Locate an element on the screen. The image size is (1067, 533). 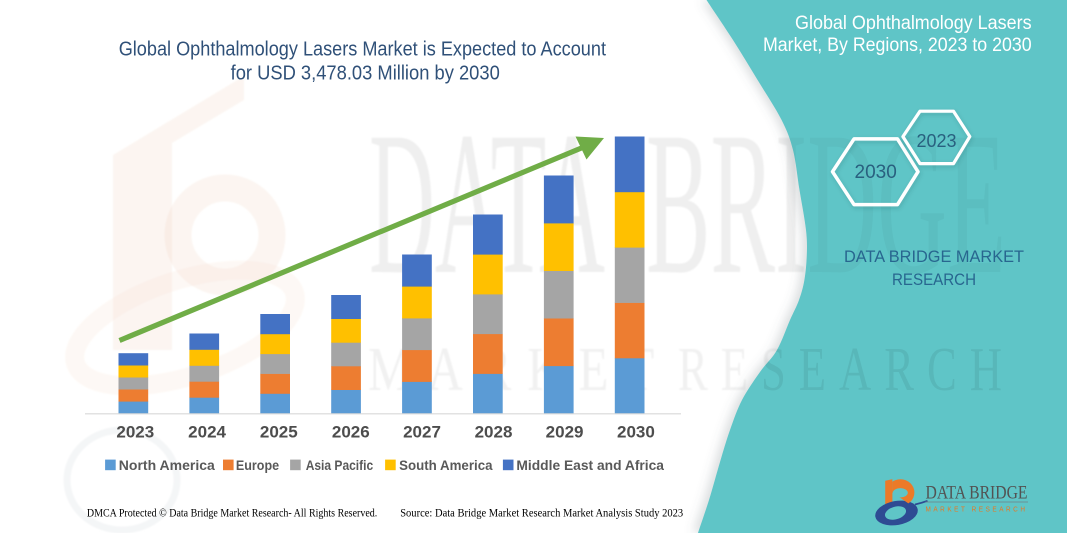
svg-text: Middle East and Africa is located at coordinates (590, 465).